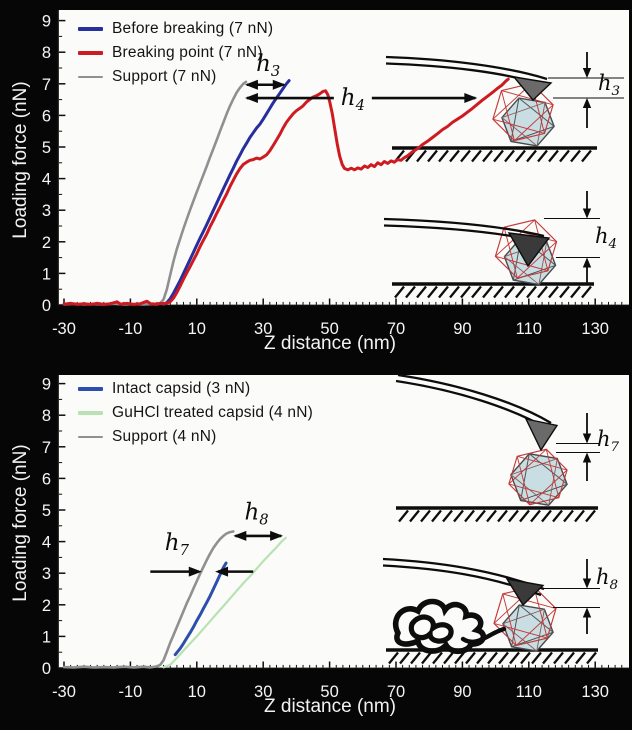  I want to click on y-tick-label: 8, so click(46, 53).